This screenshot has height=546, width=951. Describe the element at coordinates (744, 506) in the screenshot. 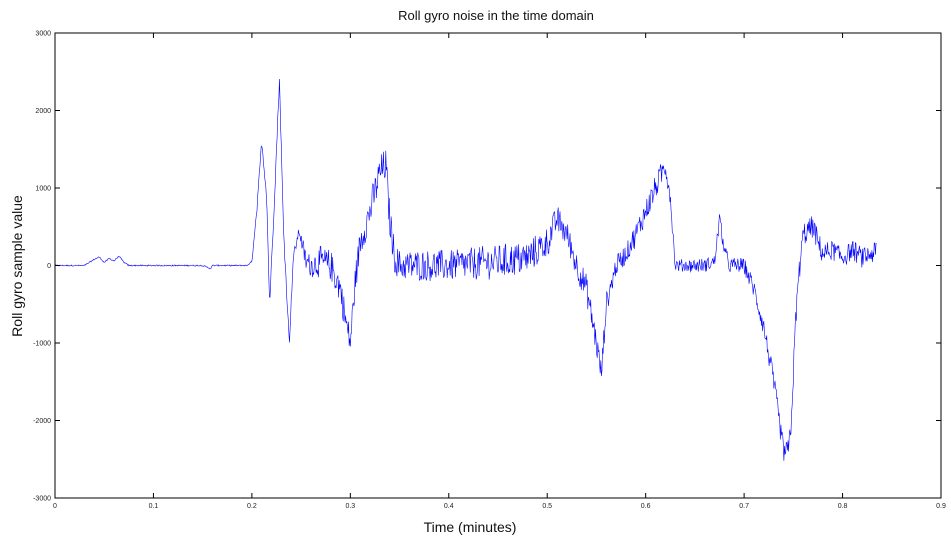

I see `x-tick-label: 0.7` at that location.